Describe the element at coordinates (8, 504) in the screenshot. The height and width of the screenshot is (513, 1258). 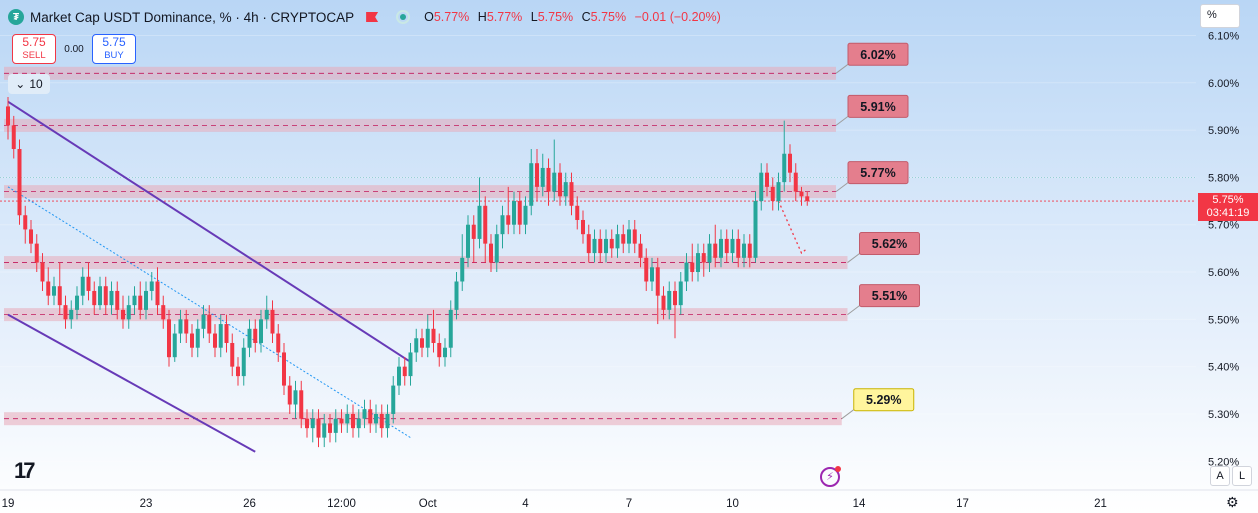
I see `x-tick-label: 19` at that location.